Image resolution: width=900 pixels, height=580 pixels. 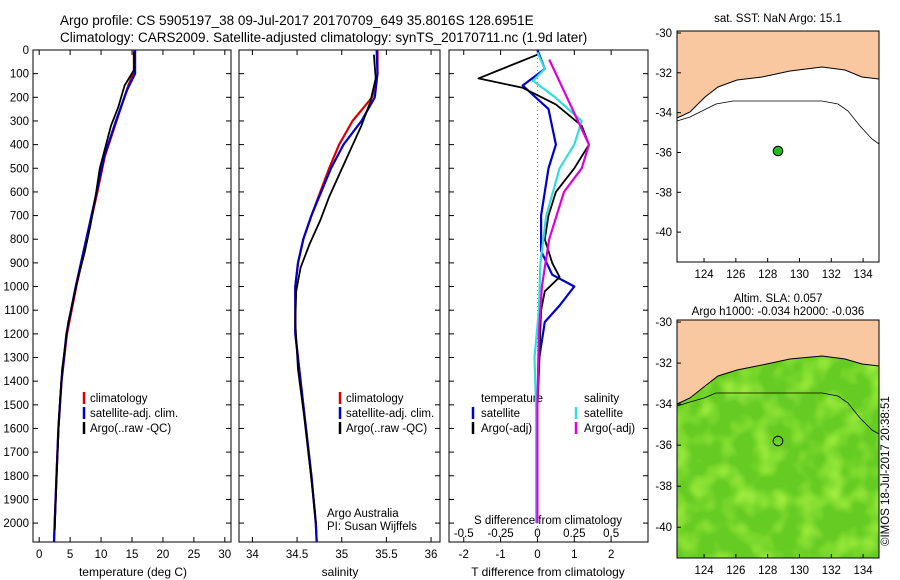 What do you see at coordinates (778, 380) in the screenshot?
I see `sla-coastline` at bounding box center [778, 380].